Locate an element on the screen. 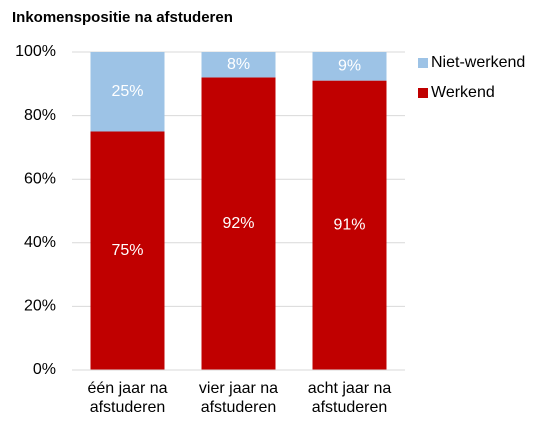  chart-title: Inkomenspositie na afstuderen is located at coordinates (122, 17).